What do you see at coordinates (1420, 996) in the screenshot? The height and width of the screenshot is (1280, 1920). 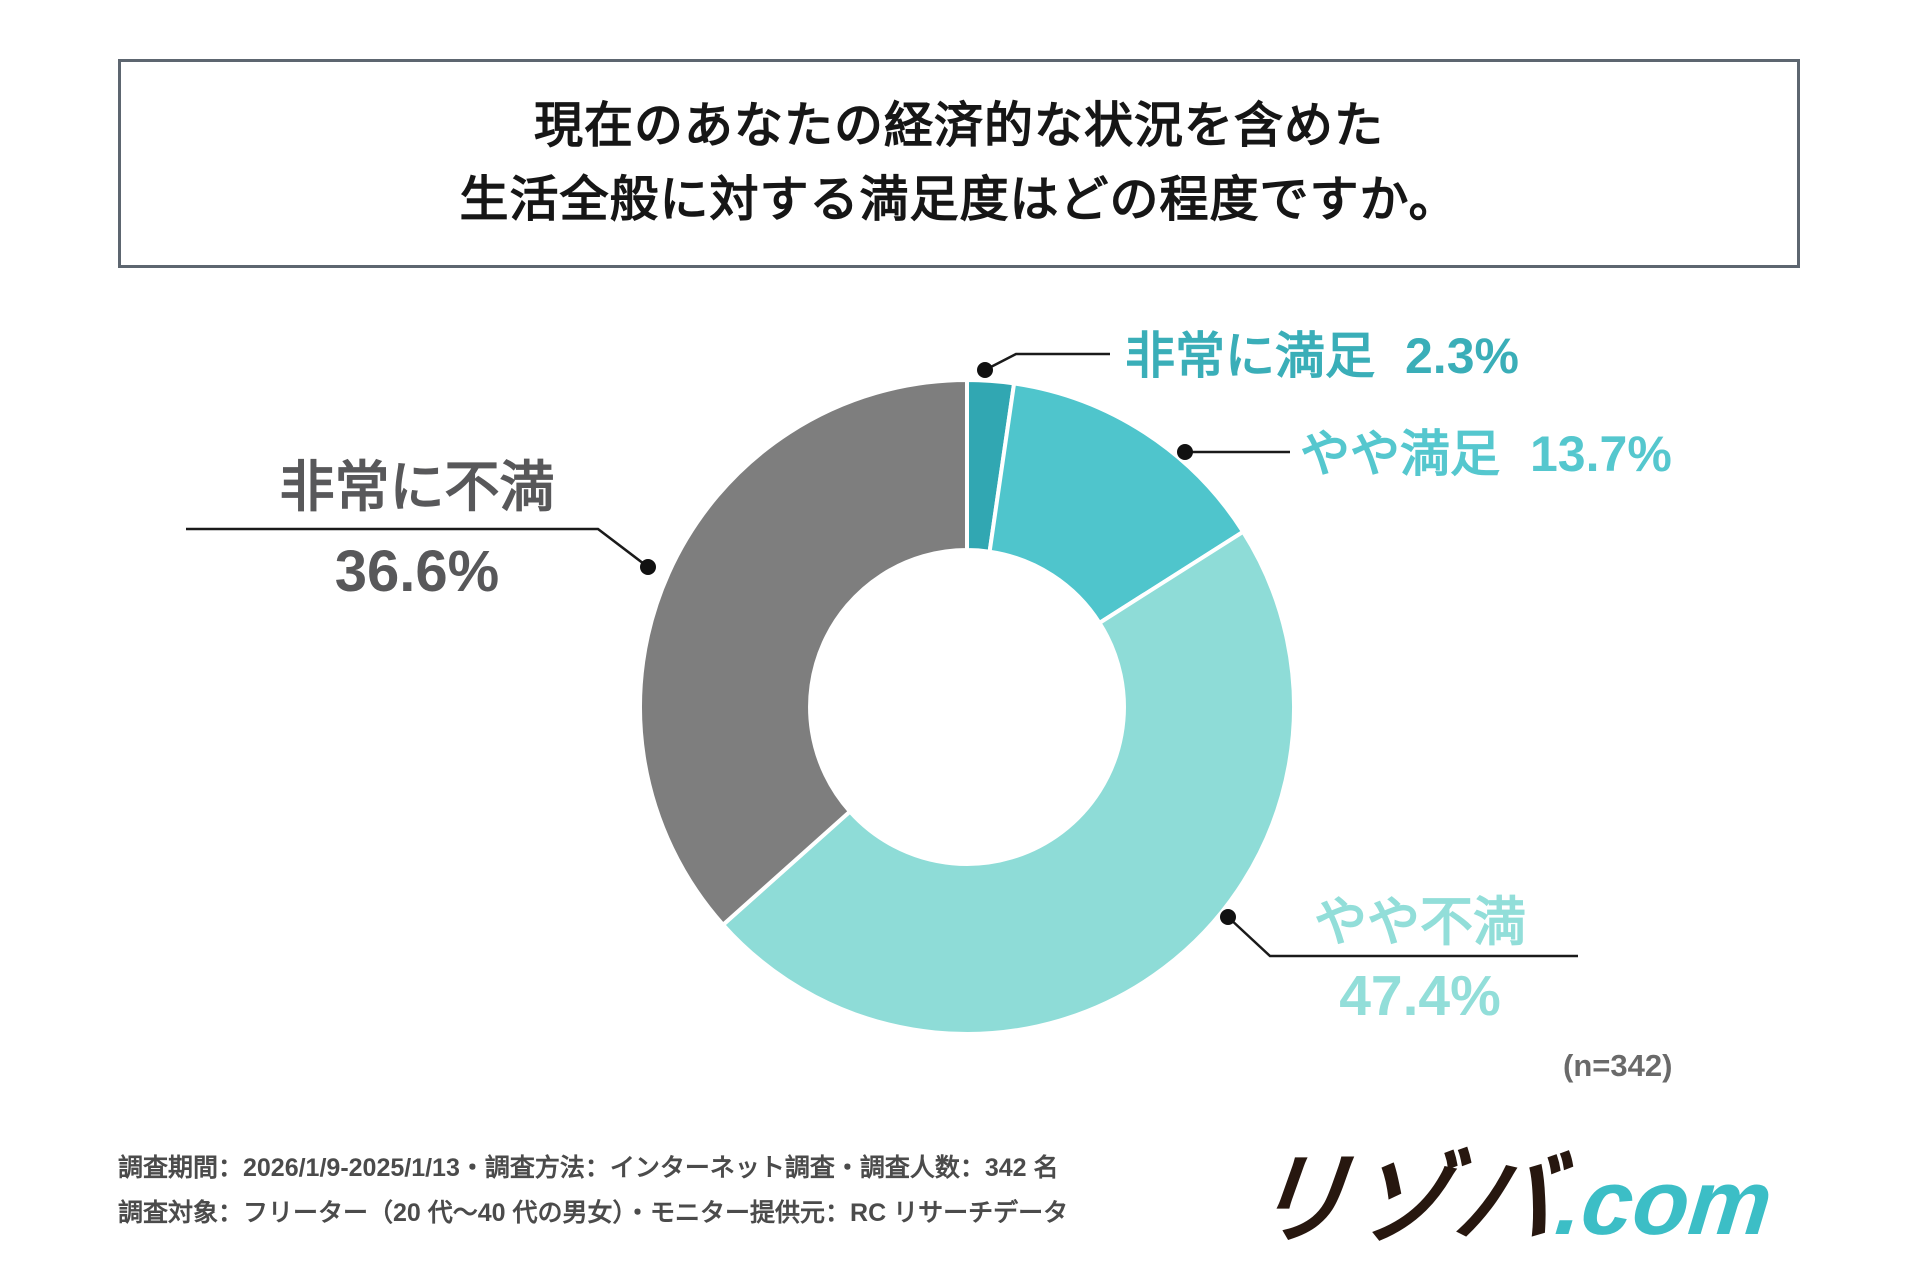 I see `label-somewhat-dissatisfied-pct: 47.4%` at bounding box center [1420, 996].